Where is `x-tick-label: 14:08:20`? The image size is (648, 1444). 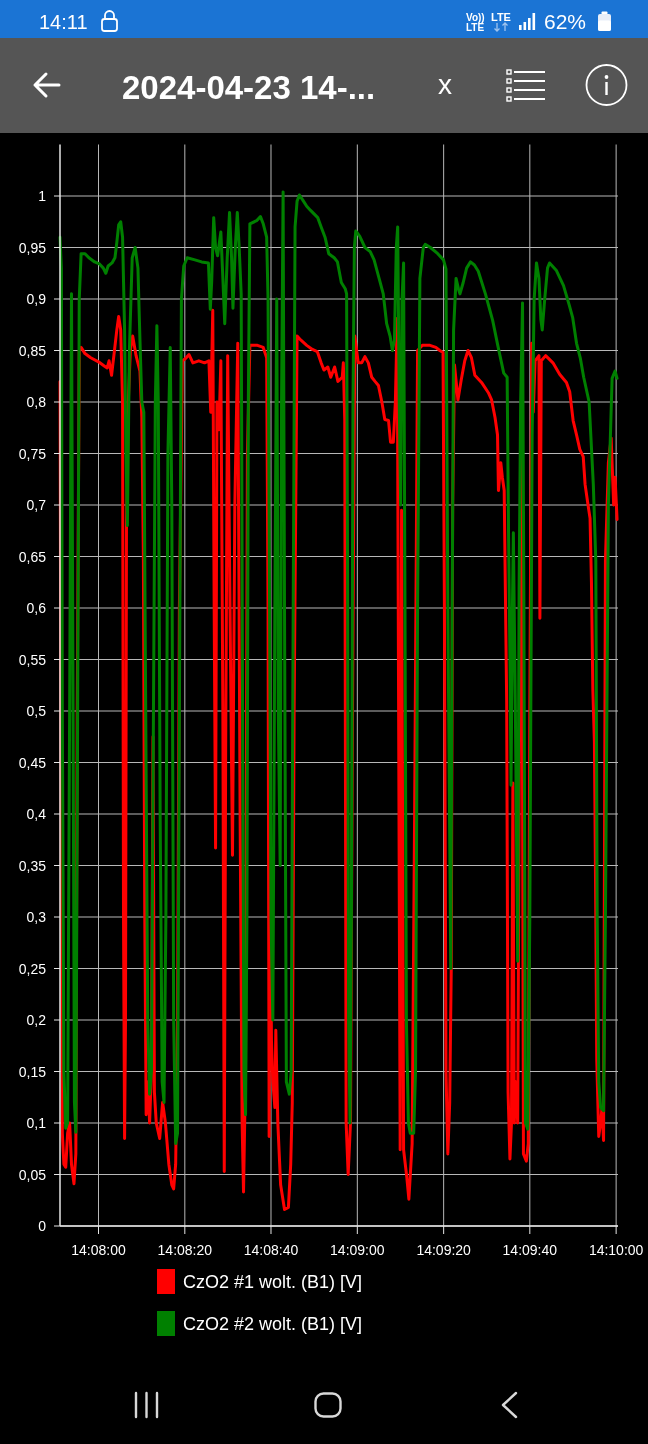
x-tick-label: 14:08:20 is located at coordinates (185, 1250).